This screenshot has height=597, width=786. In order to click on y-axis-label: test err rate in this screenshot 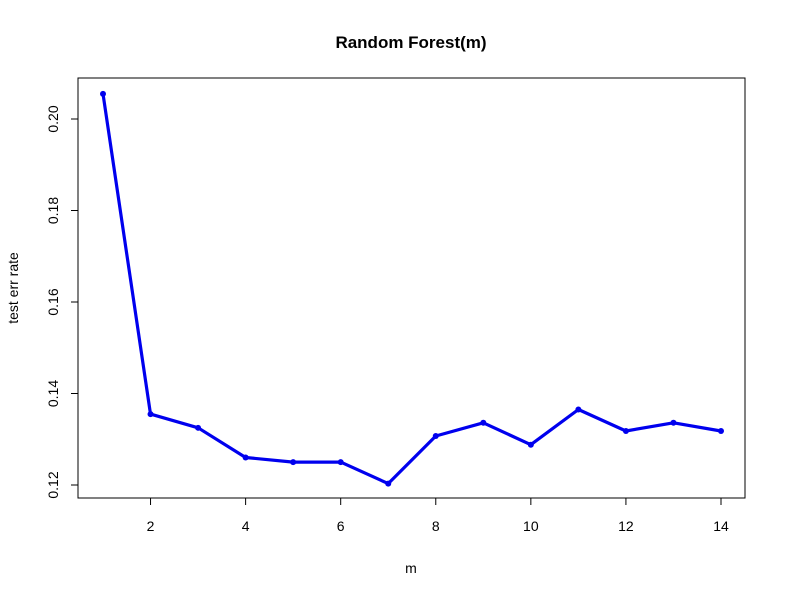, I will do `click(13, 288)`.